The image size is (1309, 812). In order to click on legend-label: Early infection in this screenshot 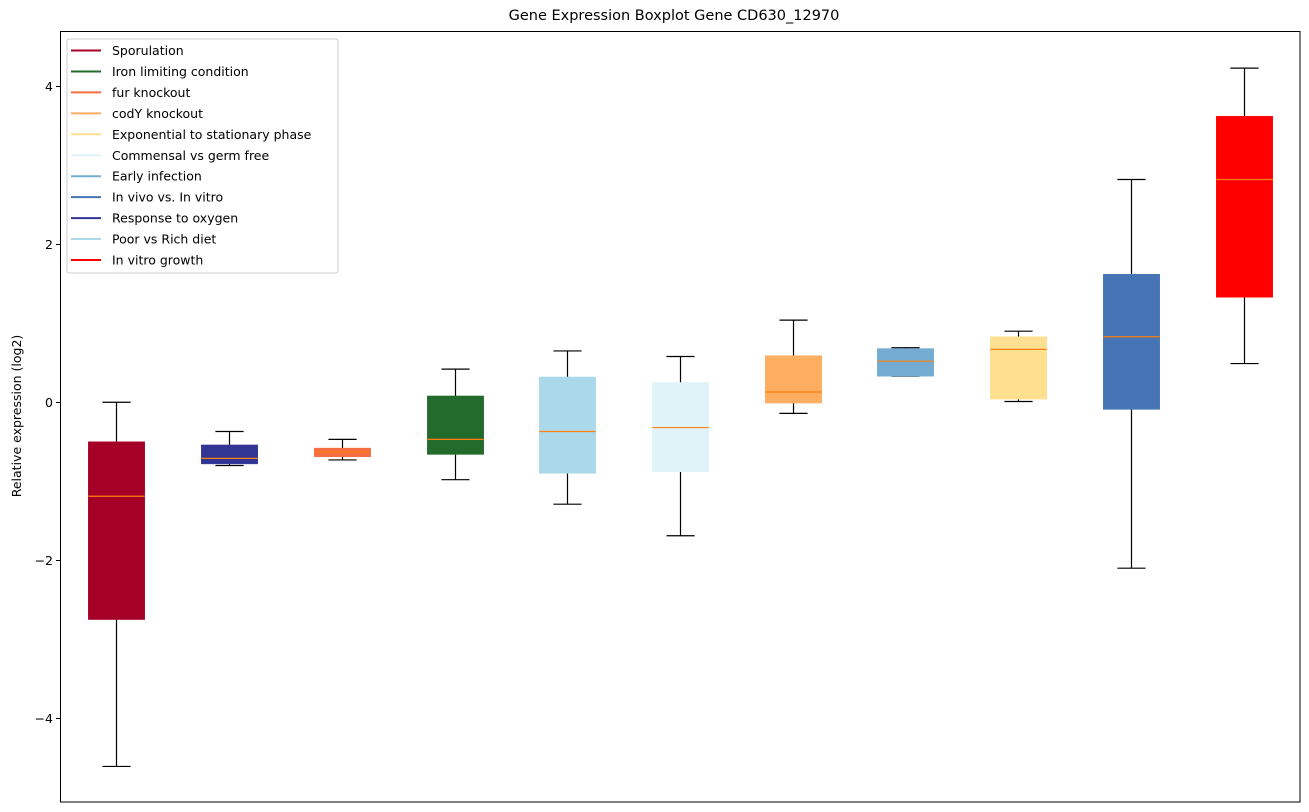, I will do `click(157, 176)`.